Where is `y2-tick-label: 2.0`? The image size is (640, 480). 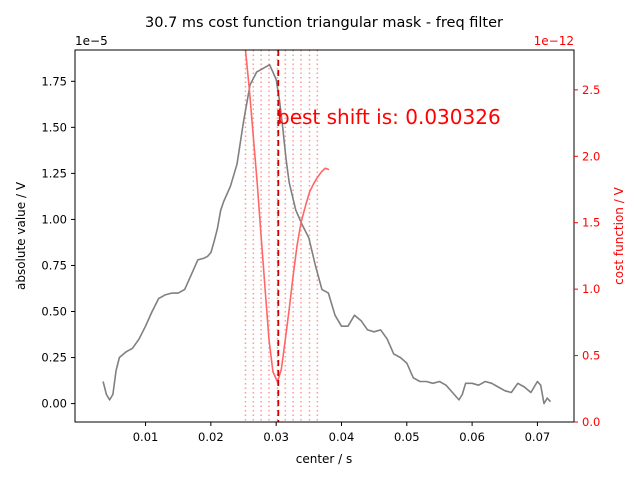
y2-tick-label: 2.0 is located at coordinates (591, 156).